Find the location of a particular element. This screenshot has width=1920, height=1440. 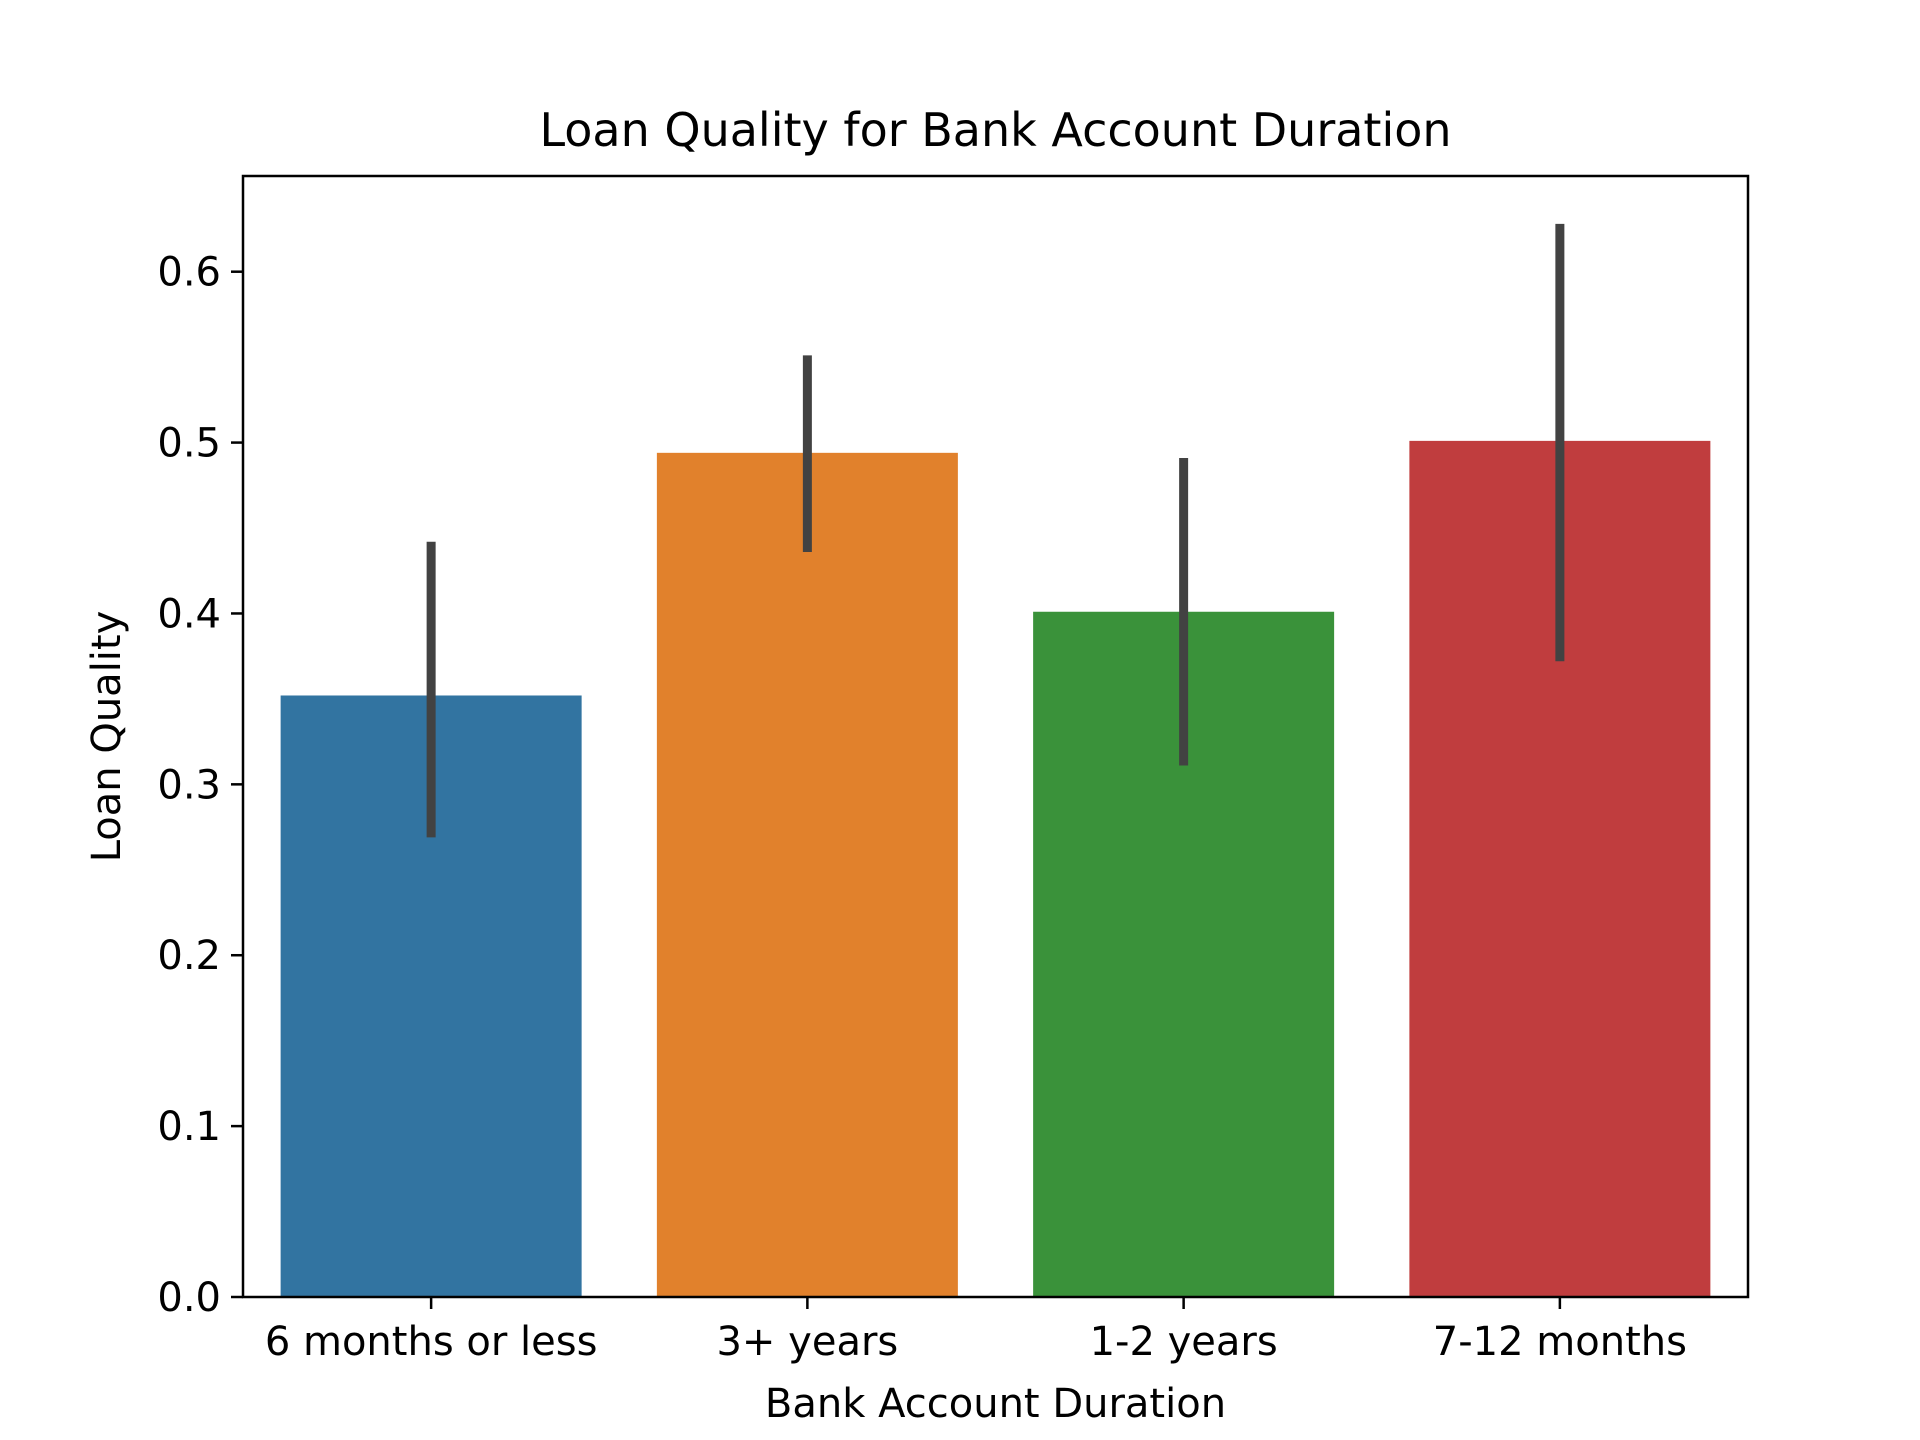

chart-title: Loan Quality for Bank Account Duration is located at coordinates (995, 130).